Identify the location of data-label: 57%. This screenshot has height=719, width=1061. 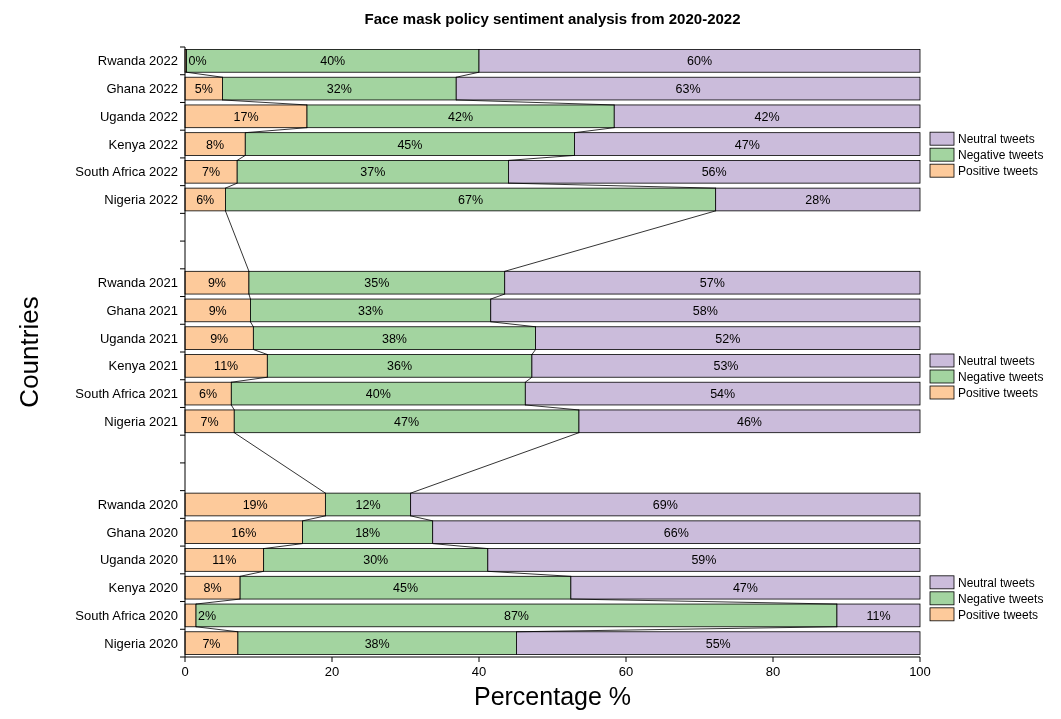
(712, 283).